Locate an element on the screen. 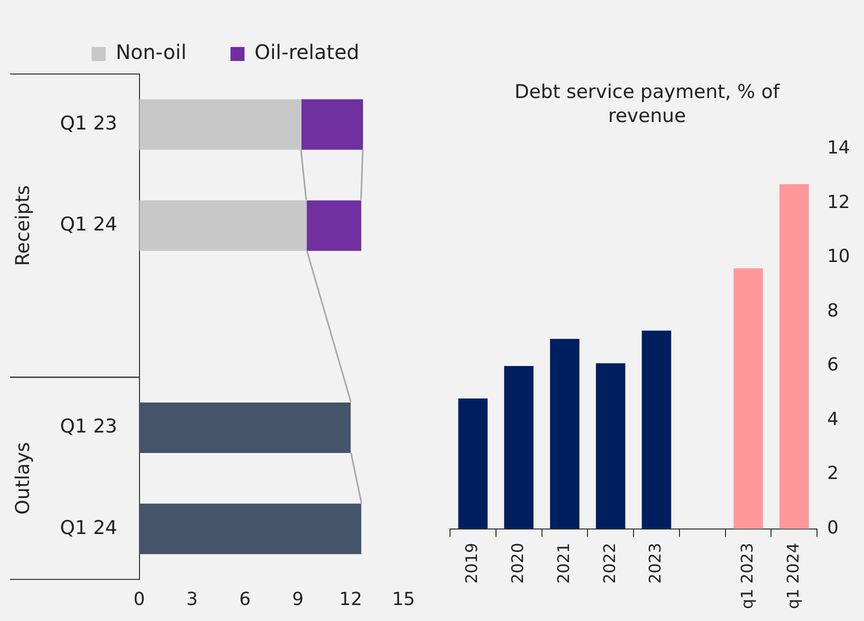  x-tick-label: 0 is located at coordinates (139, 599).